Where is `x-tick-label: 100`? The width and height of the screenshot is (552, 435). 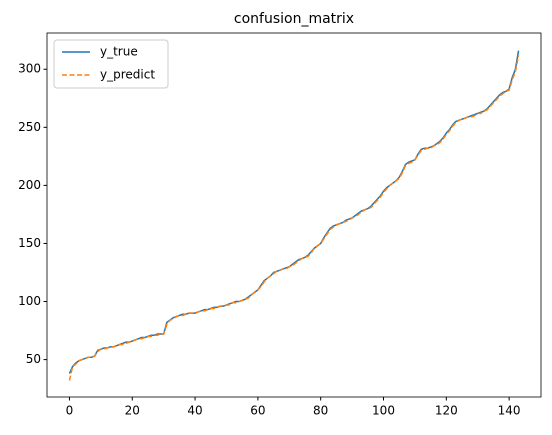 x-tick-label: 100 is located at coordinates (383, 411).